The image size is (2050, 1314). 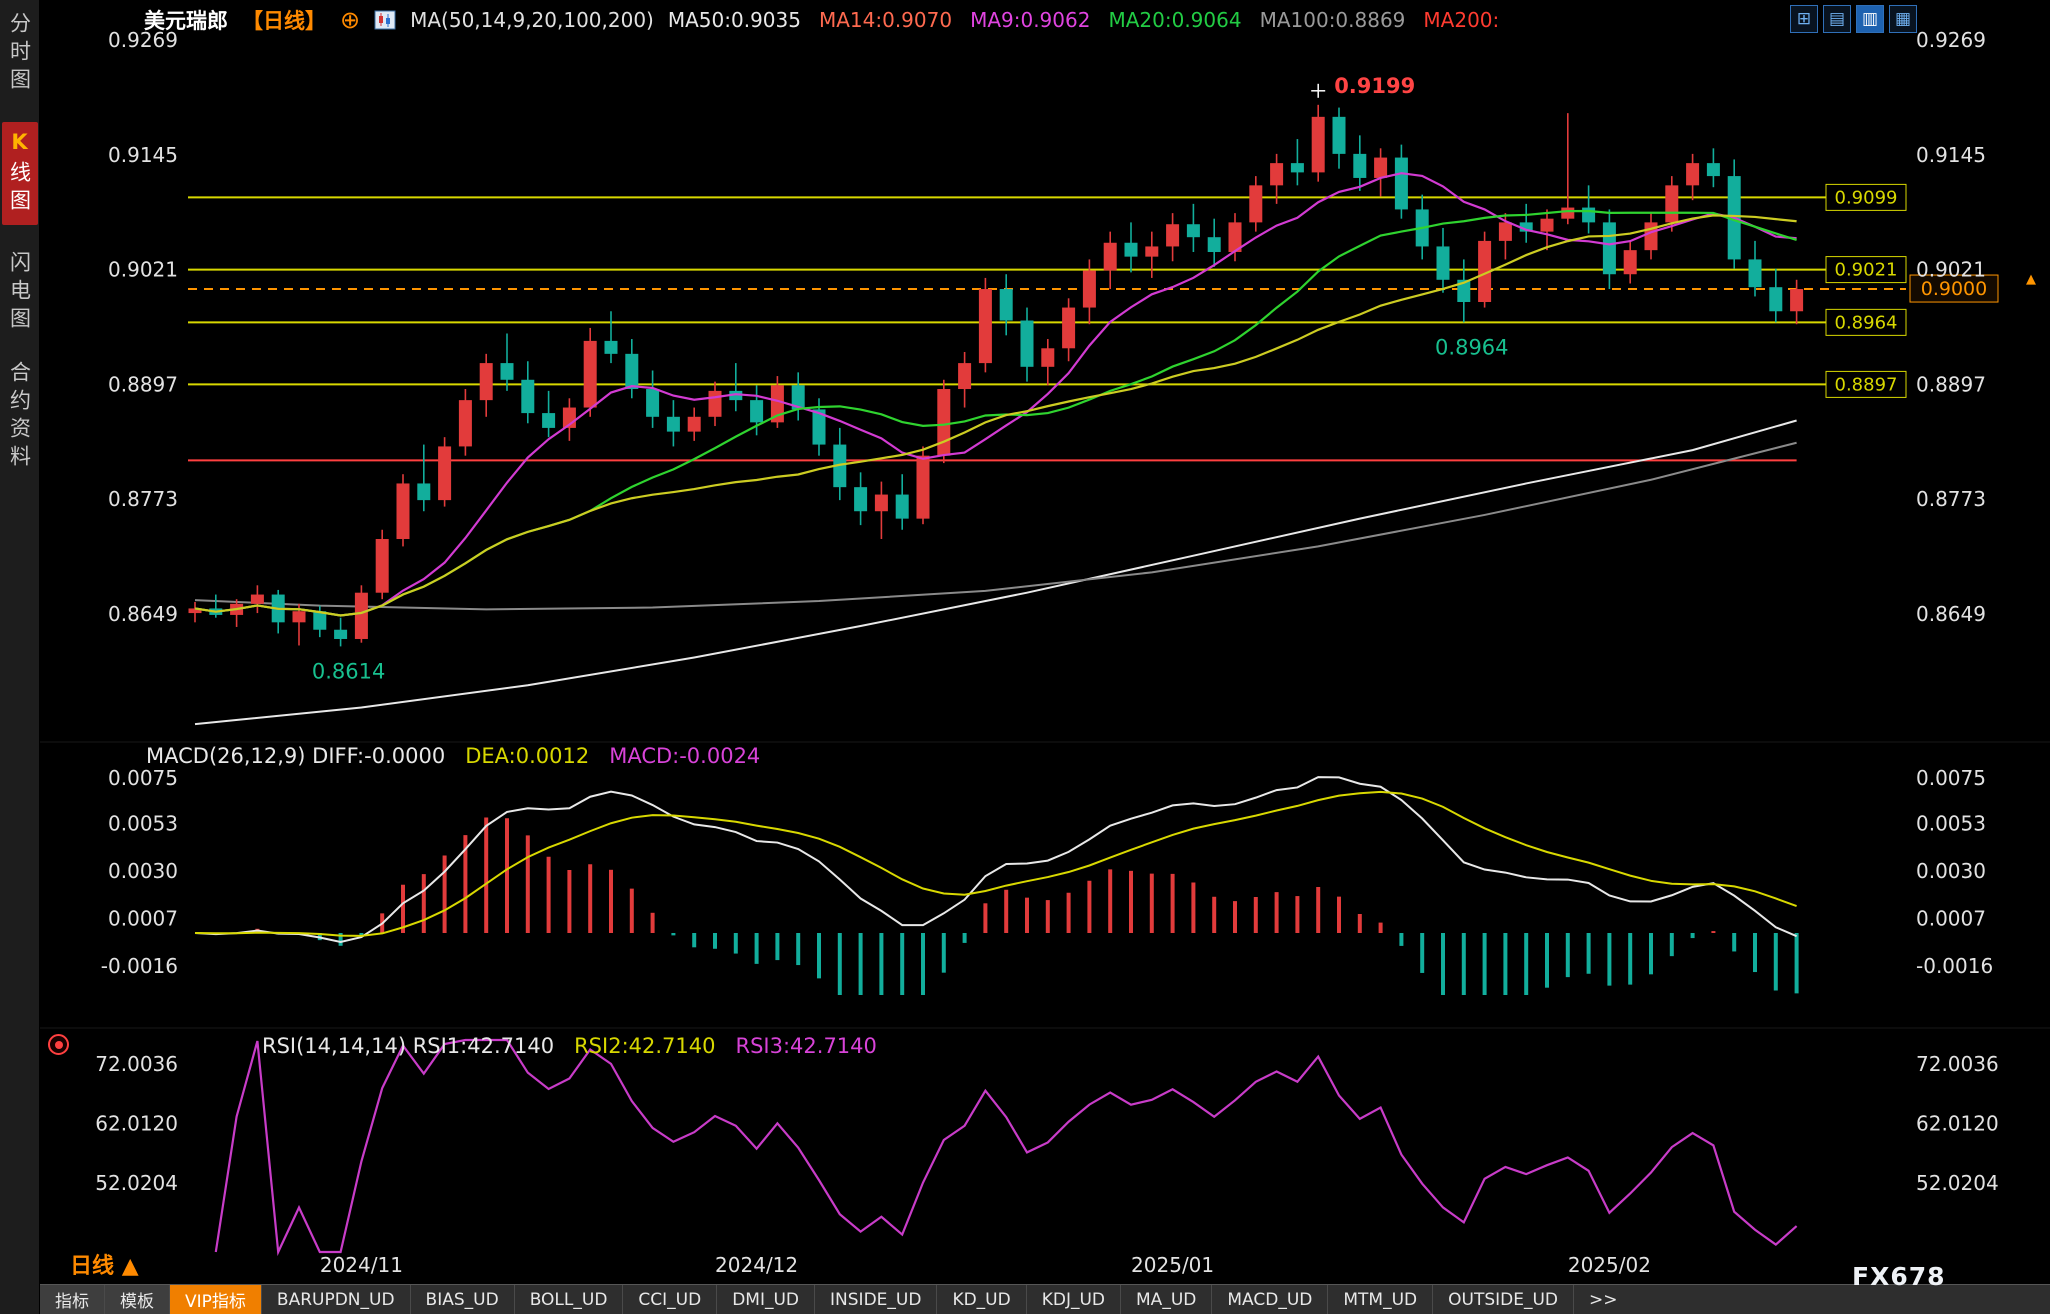 What do you see at coordinates (186, 21) in the screenshot?
I see `symbol-title: 美元瑞郎` at bounding box center [186, 21].